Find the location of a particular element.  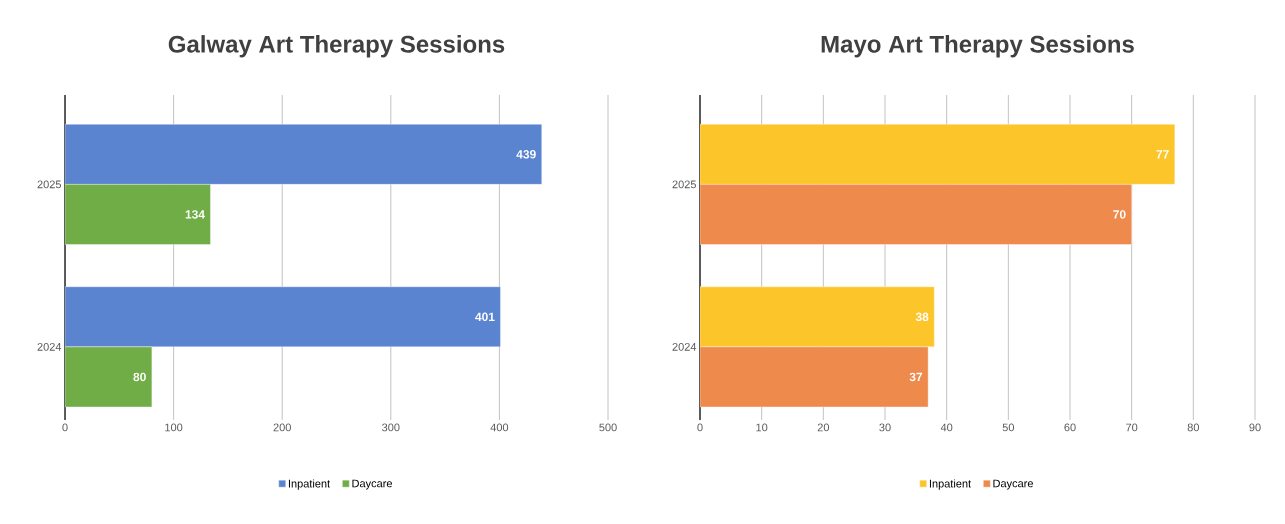

data-label: 38 is located at coordinates (922, 317).